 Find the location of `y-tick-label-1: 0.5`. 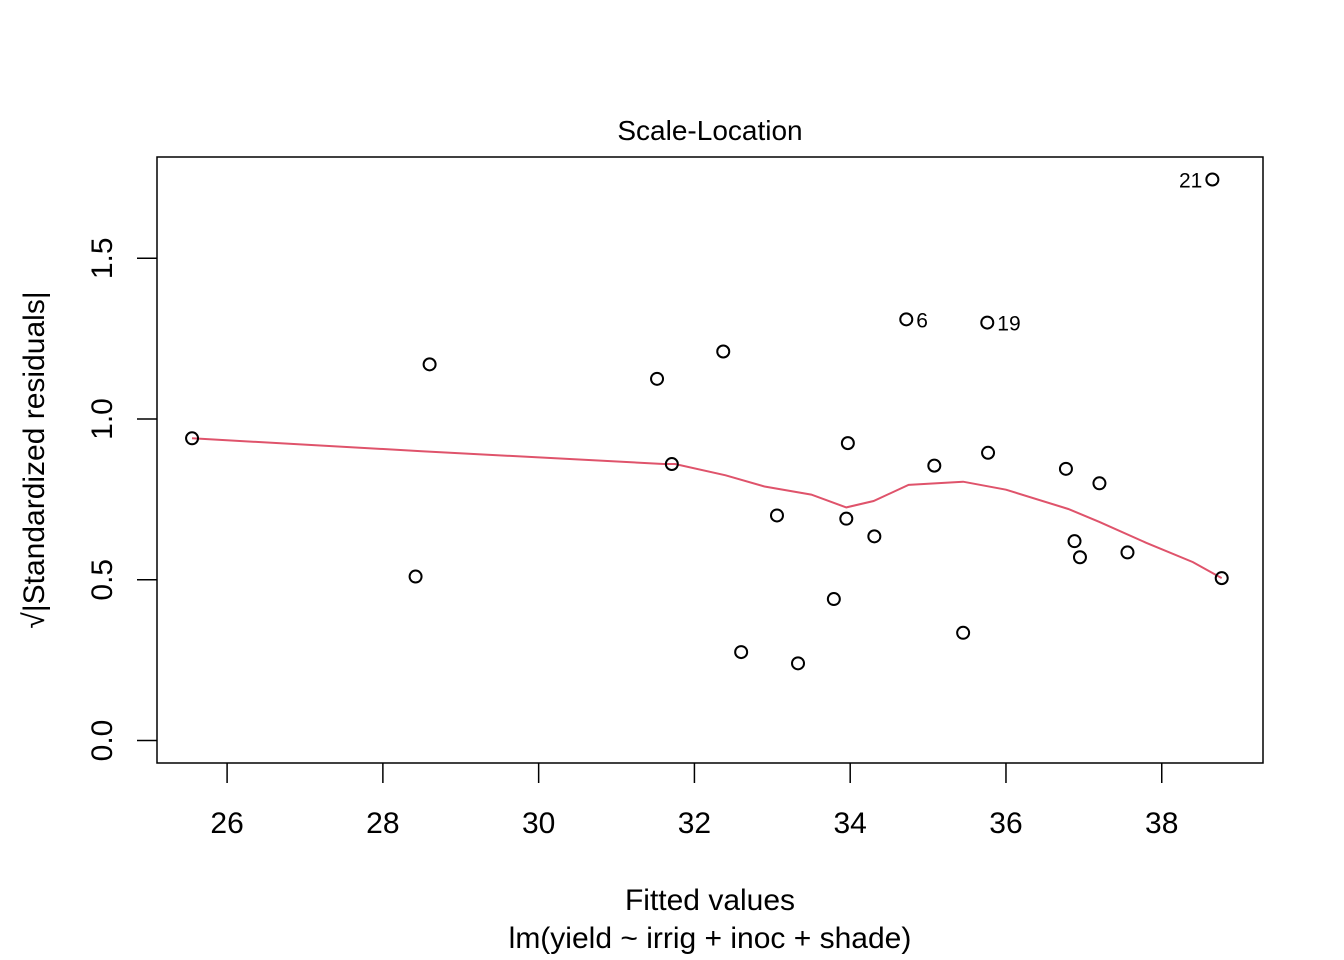

y-tick-label-1: 0.5 is located at coordinates (102, 580).